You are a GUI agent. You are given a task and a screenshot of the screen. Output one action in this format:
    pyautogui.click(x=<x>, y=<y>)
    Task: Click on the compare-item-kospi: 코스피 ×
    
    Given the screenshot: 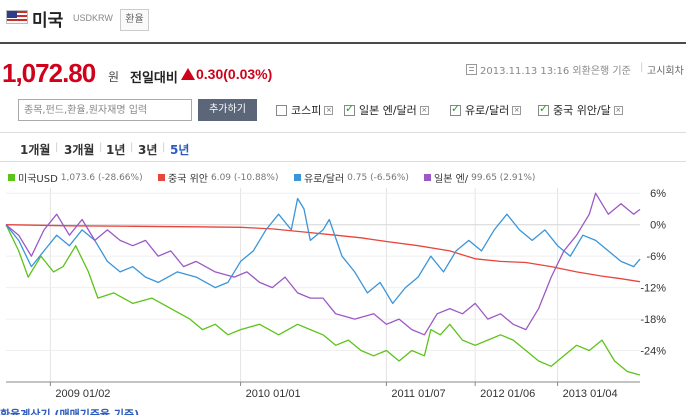 What is the action you would take?
    pyautogui.click(x=305, y=110)
    